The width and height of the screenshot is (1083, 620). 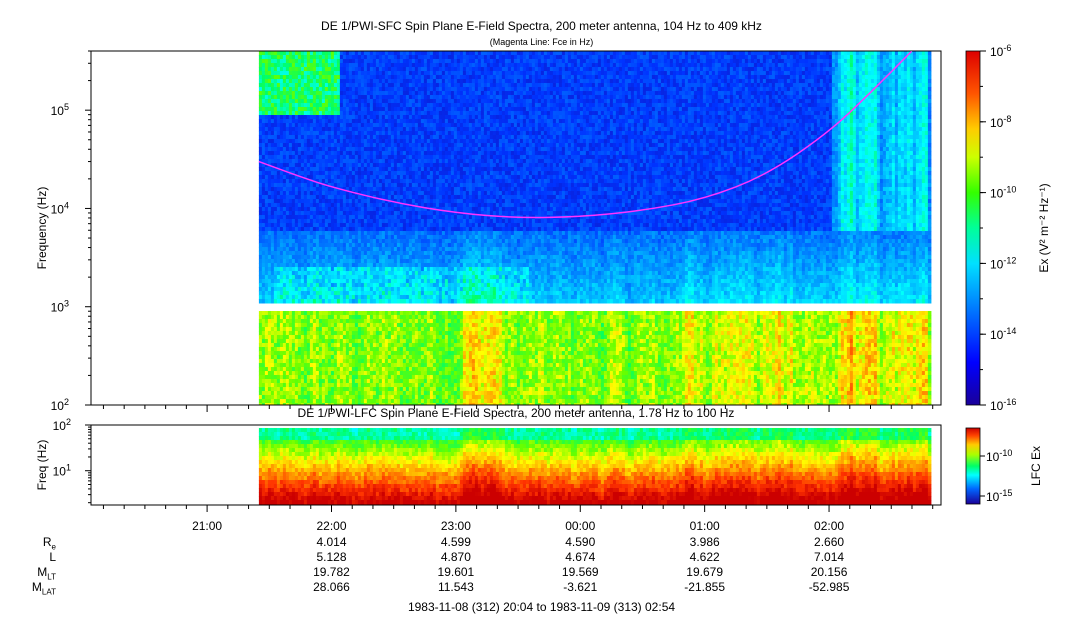 I want to click on ephemeris-value: 19.601, so click(x=456, y=572).